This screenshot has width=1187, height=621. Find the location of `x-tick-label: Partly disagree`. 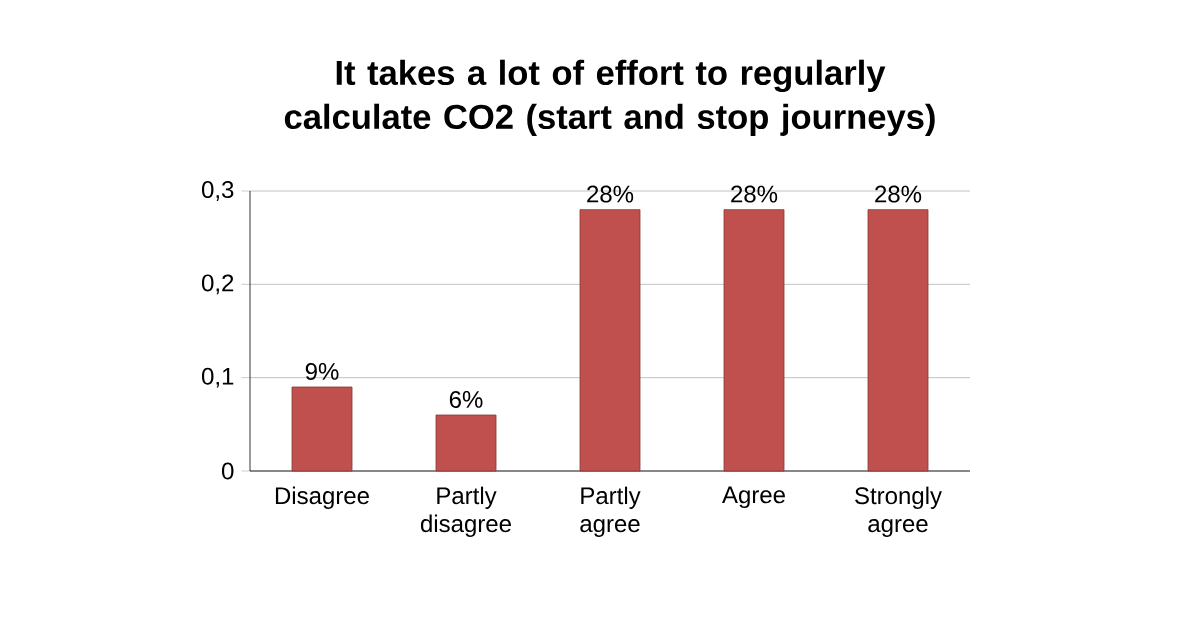

x-tick-label: Partly disagree is located at coordinates (465, 511).